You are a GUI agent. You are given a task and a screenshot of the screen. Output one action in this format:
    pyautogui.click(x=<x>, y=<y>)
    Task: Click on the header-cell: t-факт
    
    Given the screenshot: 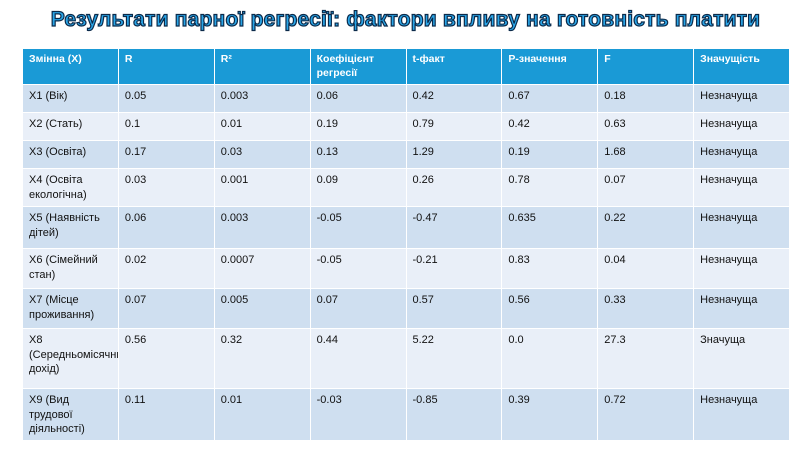 What is the action you would take?
    pyautogui.click(x=454, y=66)
    